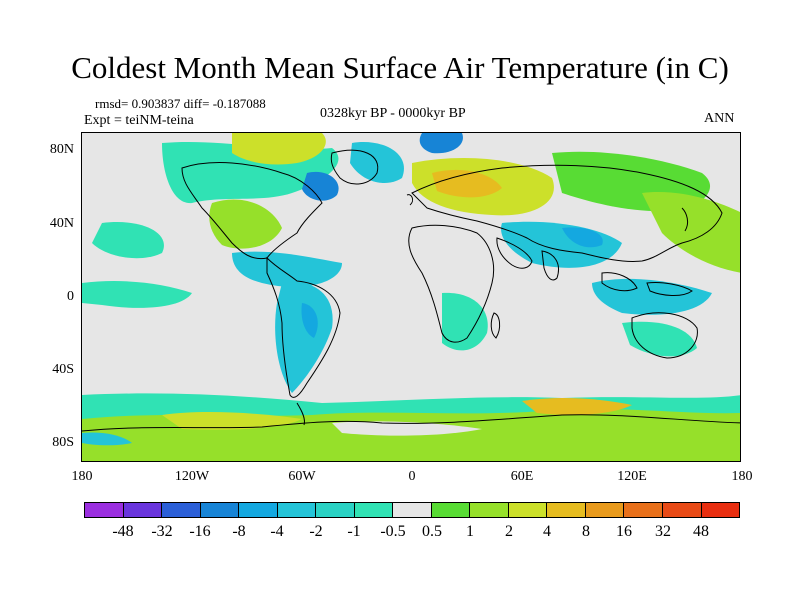 Image resolution: width=800 pixels, height=600 pixels. What do you see at coordinates (300, 414) in the screenshot?
I see `coastline-antarctic-peninsula` at bounding box center [300, 414].